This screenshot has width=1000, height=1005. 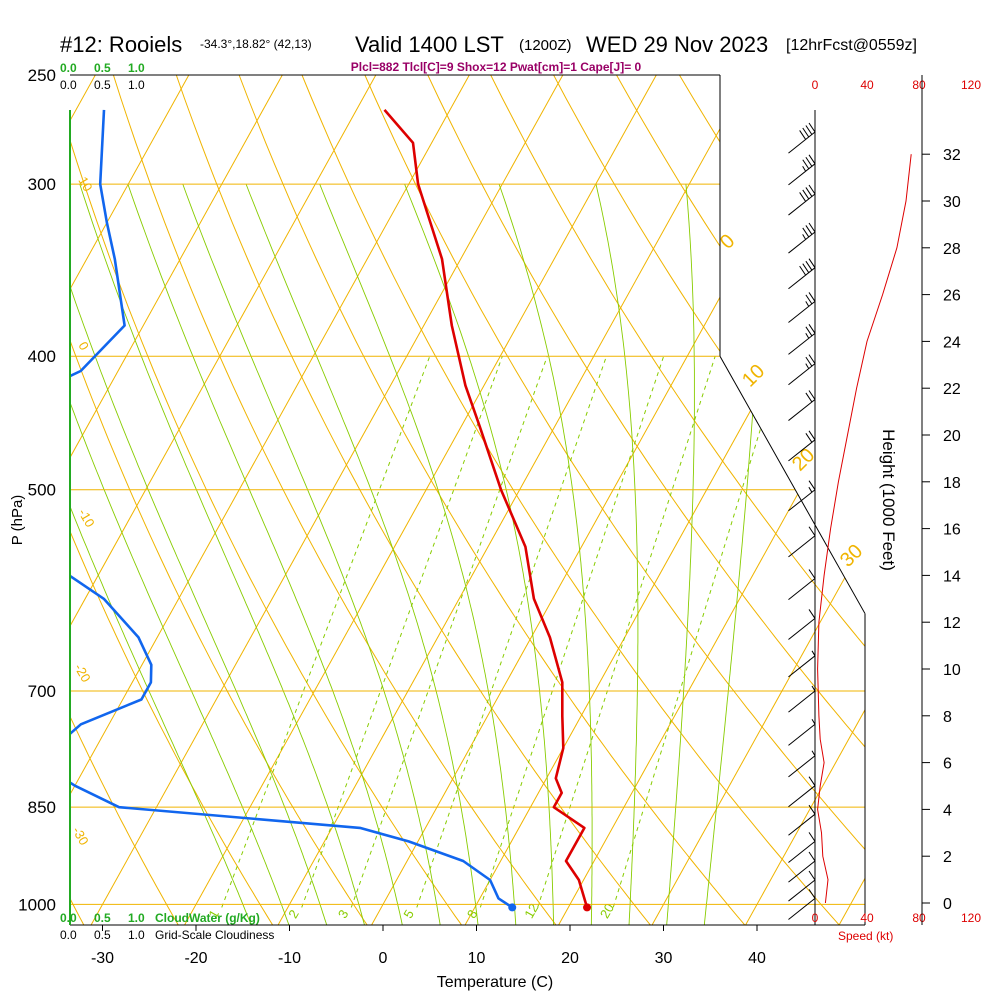 I want to click on speed-tick-top: 40, so click(x=867, y=85).